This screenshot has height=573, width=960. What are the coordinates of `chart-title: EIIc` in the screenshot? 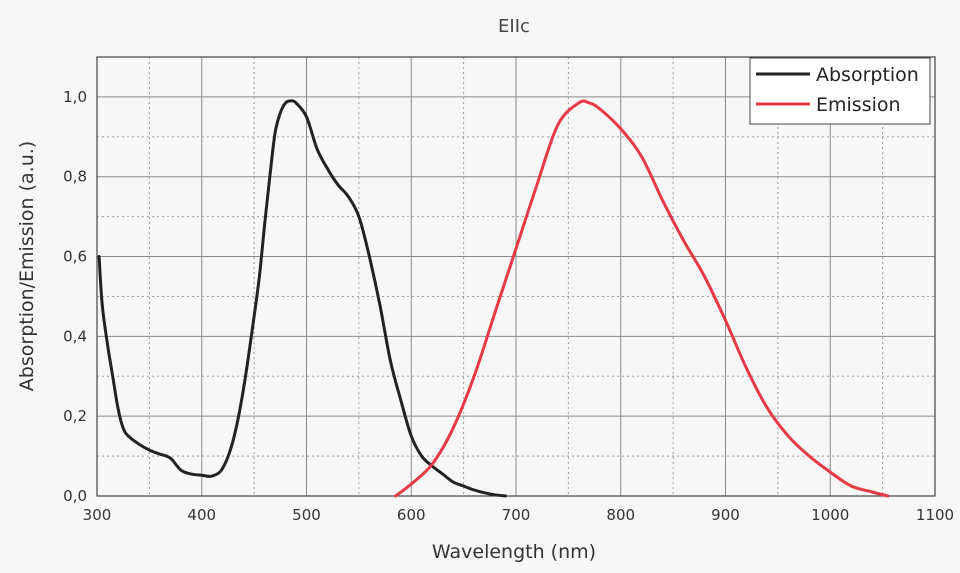 It's located at (514, 26).